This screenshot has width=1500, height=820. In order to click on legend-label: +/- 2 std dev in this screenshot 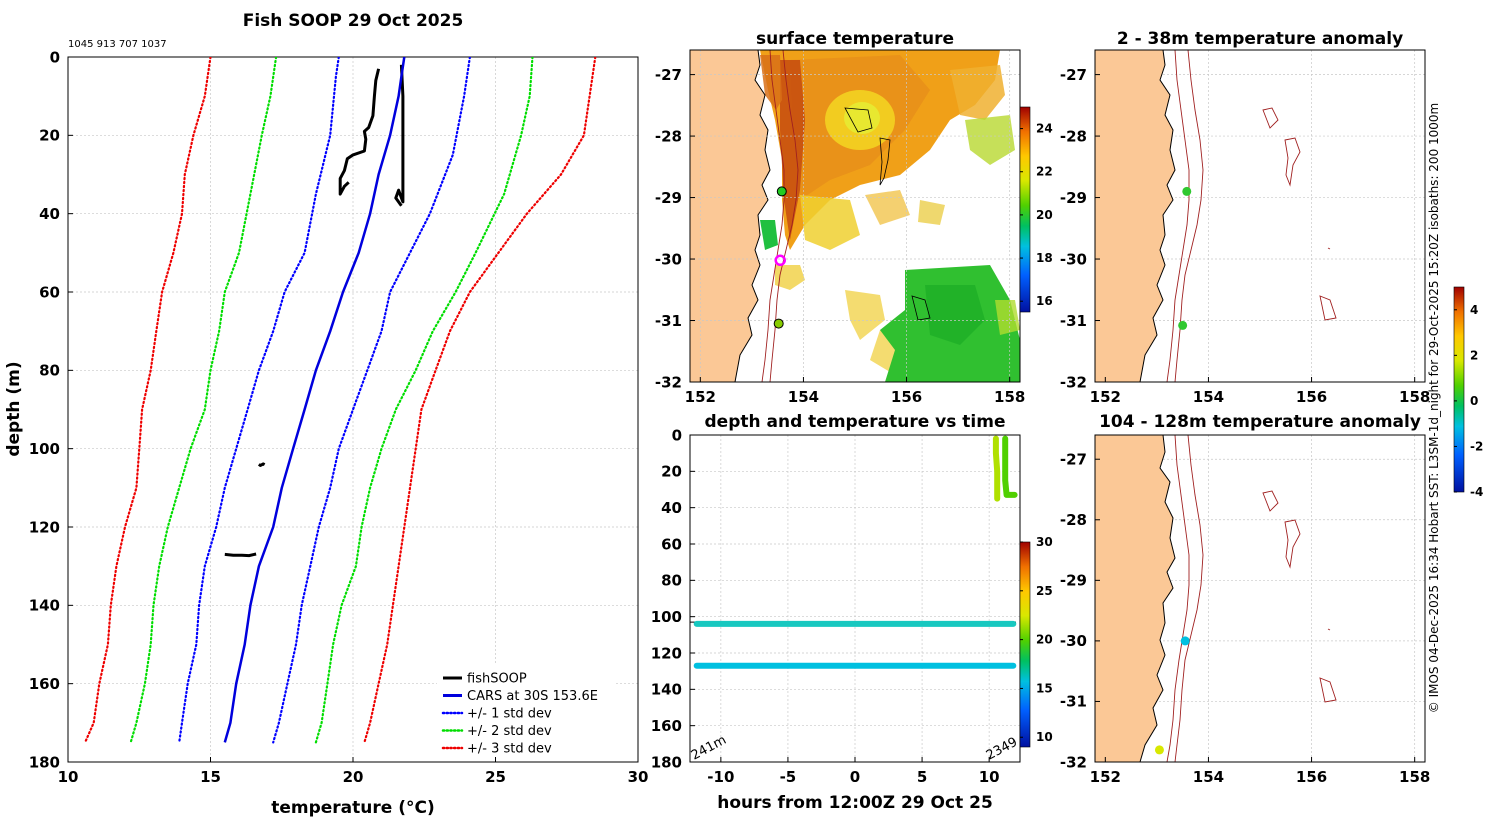, I will do `click(509, 731)`.